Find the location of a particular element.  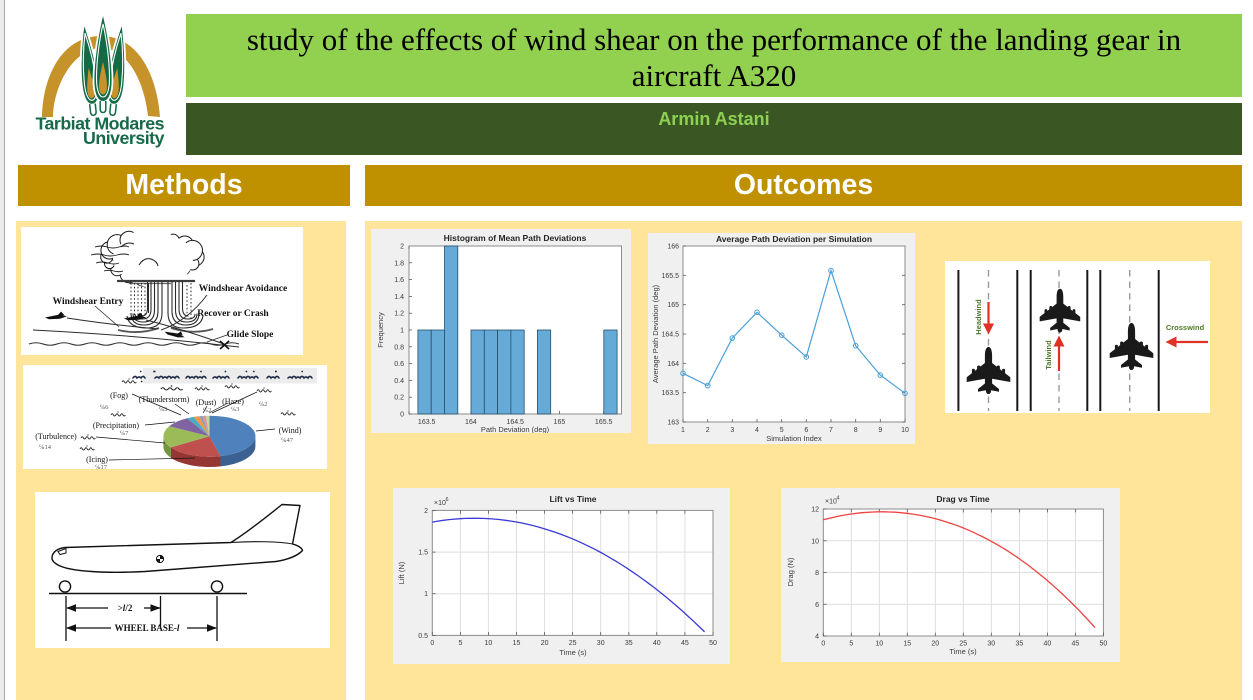

svg-text: Glide Slope is located at coordinates (250, 335).